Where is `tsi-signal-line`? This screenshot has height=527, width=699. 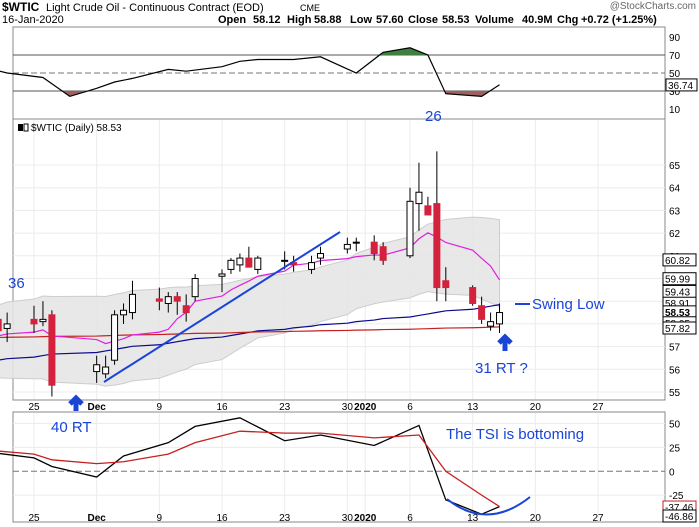 tsi-signal-line is located at coordinates (250, 469).